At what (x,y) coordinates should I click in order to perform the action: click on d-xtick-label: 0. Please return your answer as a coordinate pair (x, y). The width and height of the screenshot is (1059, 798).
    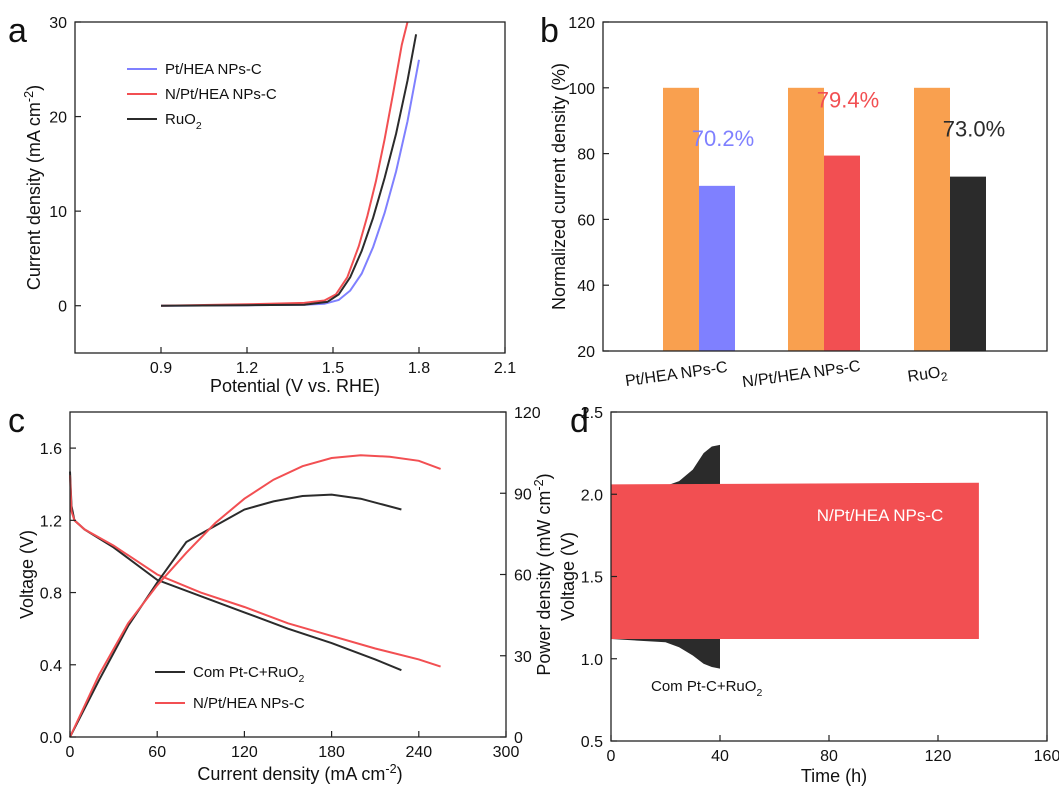
    Looking at the image, I should click on (611, 756).